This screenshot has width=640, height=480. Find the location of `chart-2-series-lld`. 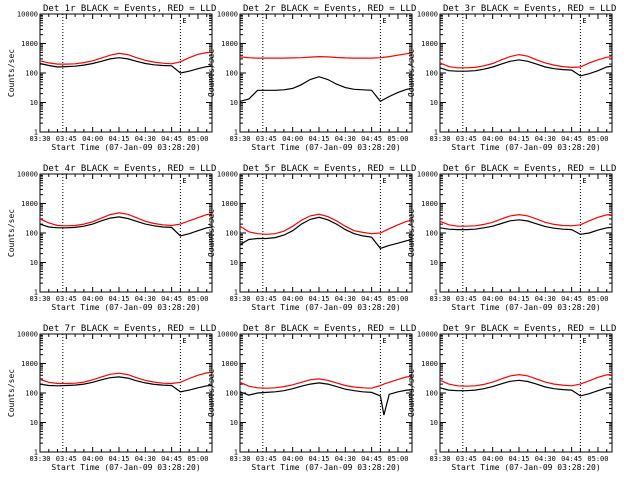

chart-2-series-lld is located at coordinates (326, 55).